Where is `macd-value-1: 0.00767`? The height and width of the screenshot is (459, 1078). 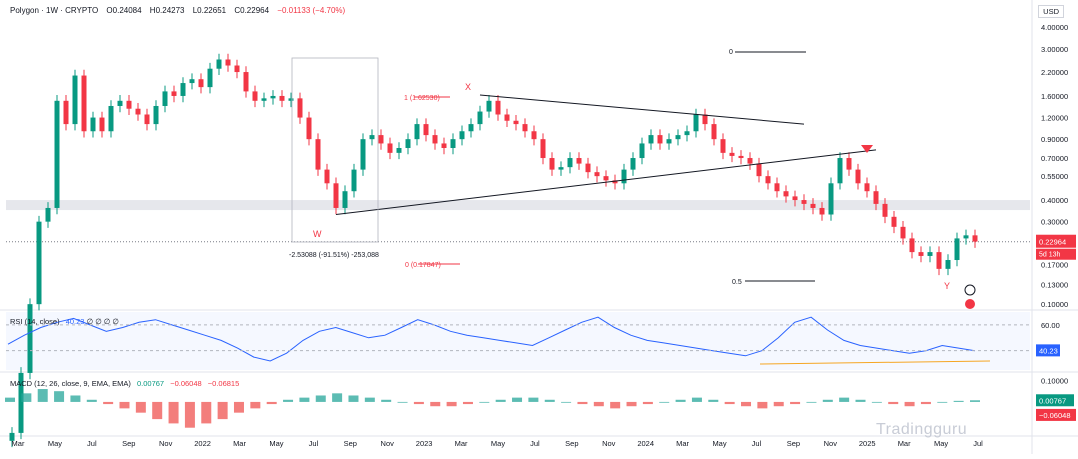 macd-value-1: 0.00767 is located at coordinates (150, 383).